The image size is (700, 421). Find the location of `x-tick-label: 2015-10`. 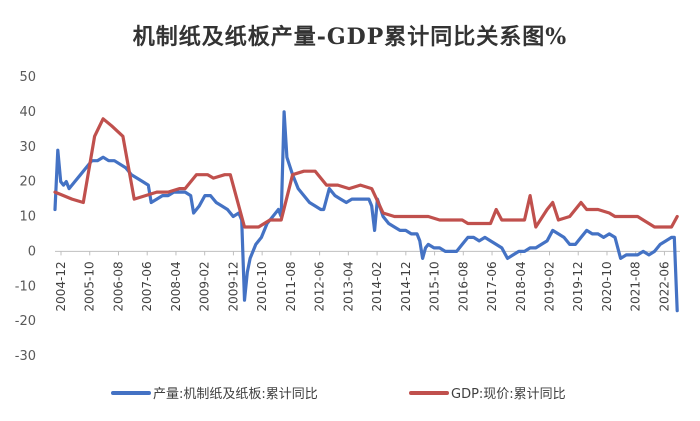

x-tick-label: 2015-10 is located at coordinates (435, 286).